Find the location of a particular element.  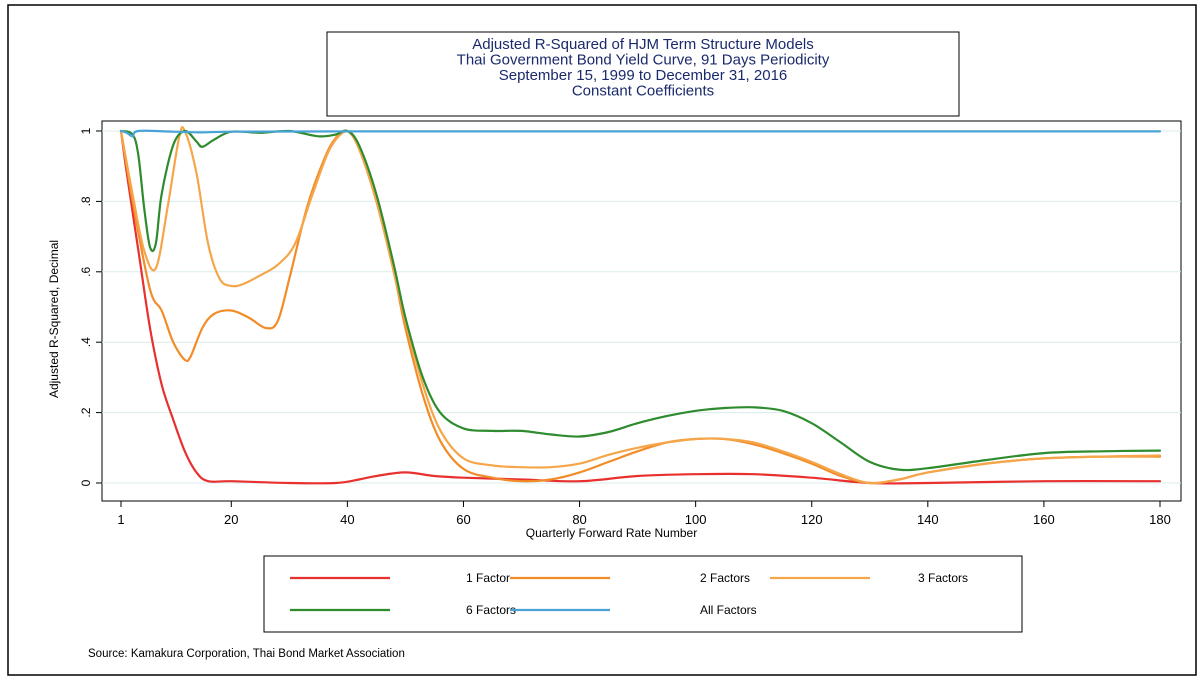

legend-label-all-factors: All Factors is located at coordinates (728, 610).